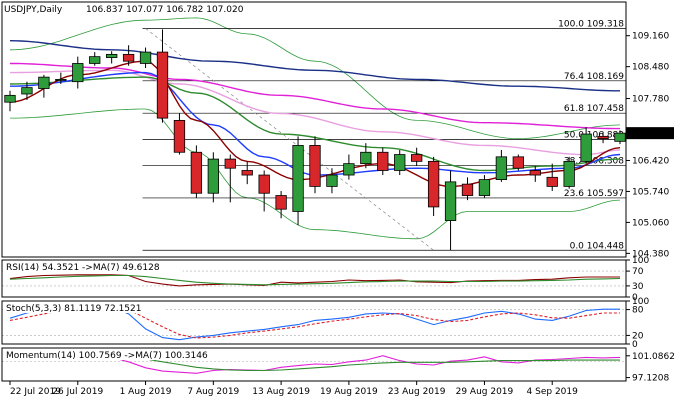 This screenshot has width=700, height=400. What do you see at coordinates (314, 322) in the screenshot?
I see `stoch-frame` at bounding box center [314, 322].